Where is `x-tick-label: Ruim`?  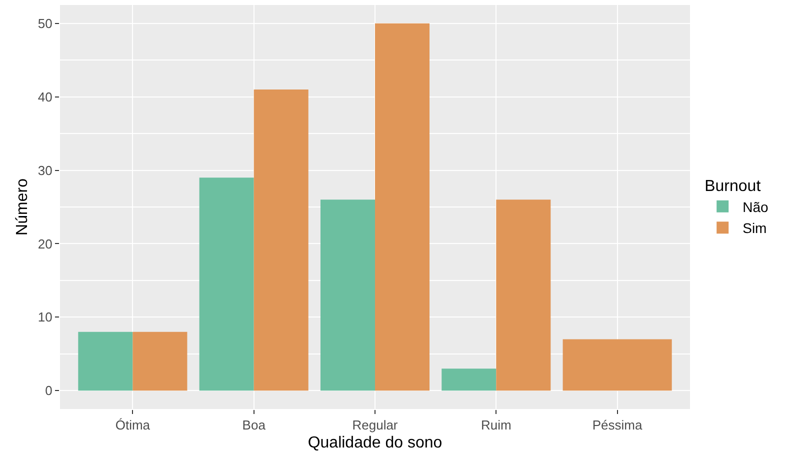
x-tick-label: Ruim is located at coordinates (496, 425).